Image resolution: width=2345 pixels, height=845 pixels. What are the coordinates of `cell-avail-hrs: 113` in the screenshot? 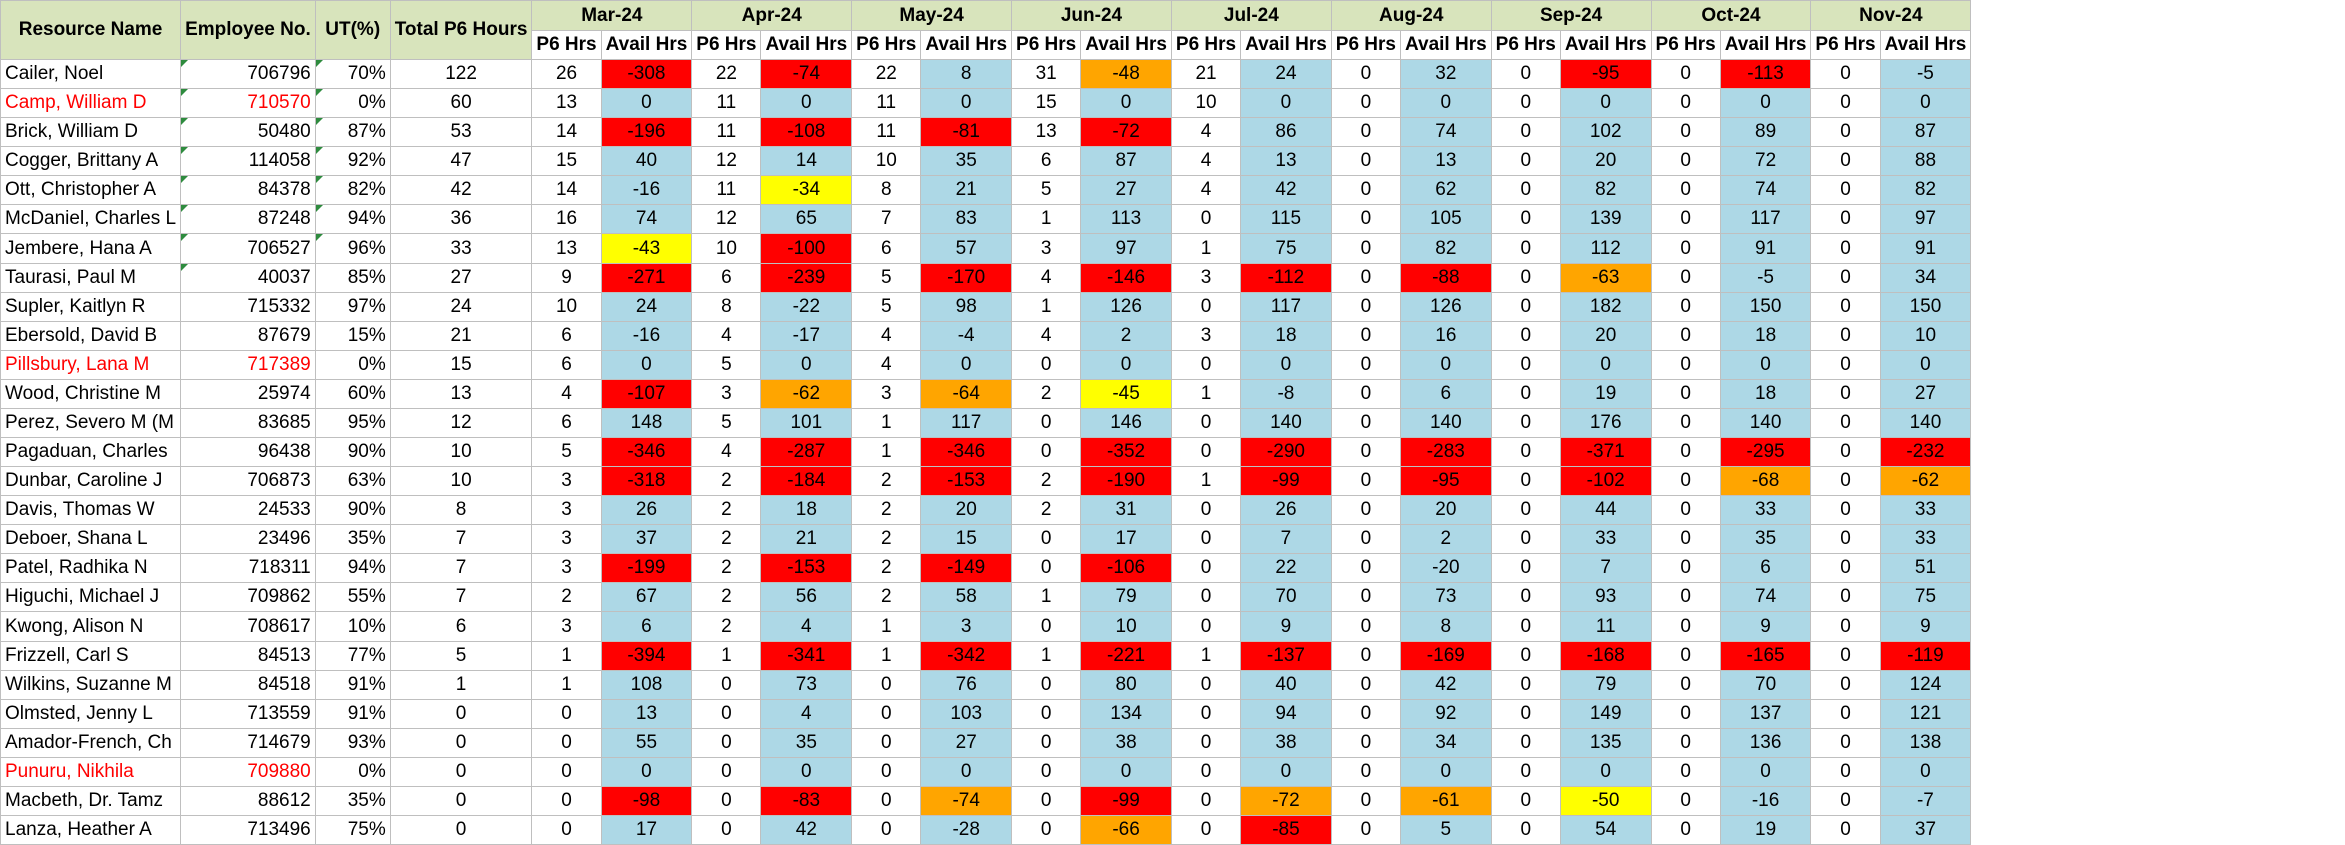 It's located at (1126, 219).